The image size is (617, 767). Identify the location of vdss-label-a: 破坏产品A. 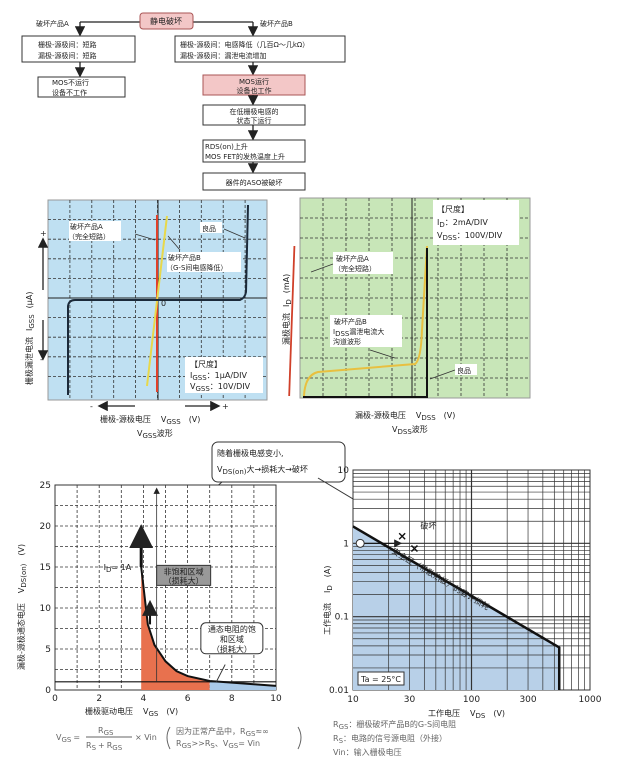
(352, 258).